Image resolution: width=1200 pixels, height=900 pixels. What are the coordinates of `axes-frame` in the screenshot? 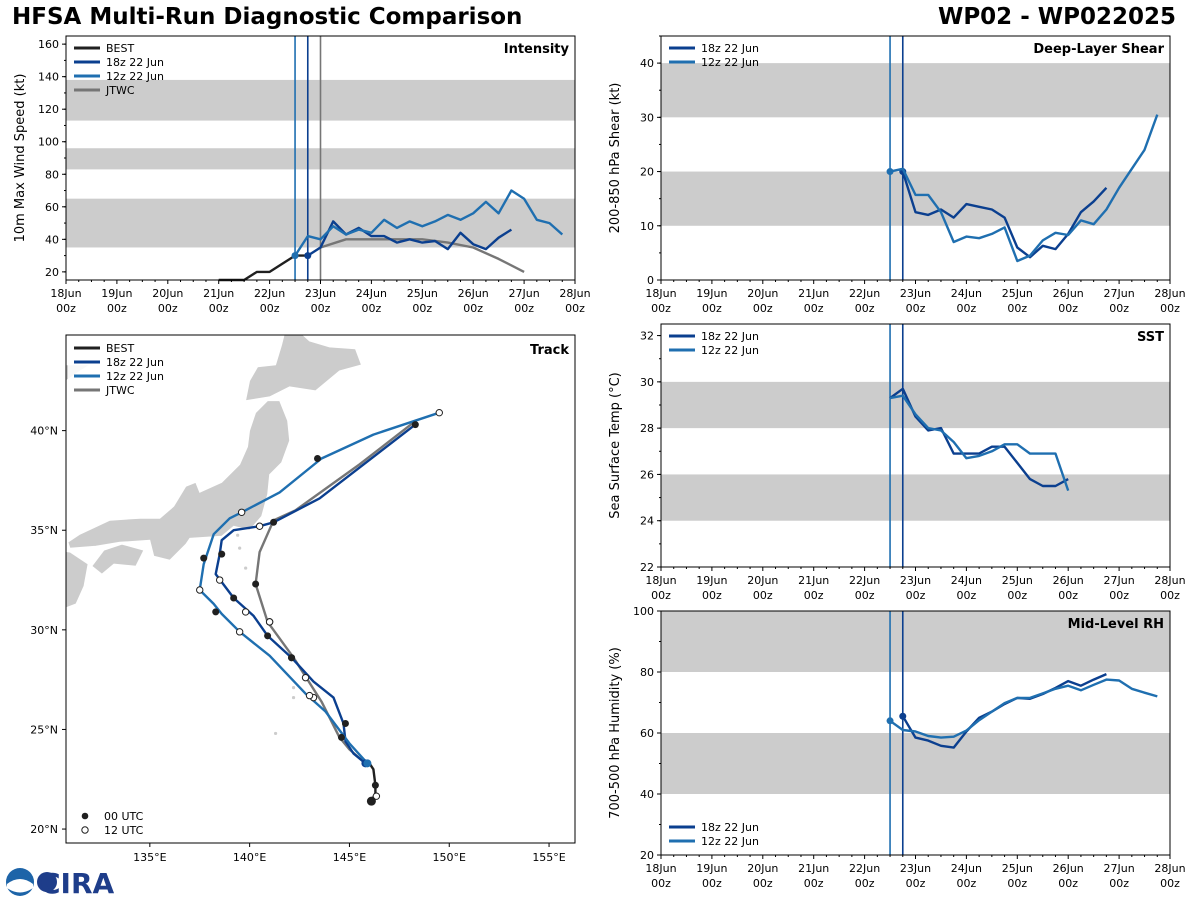 It's located at (915, 445).